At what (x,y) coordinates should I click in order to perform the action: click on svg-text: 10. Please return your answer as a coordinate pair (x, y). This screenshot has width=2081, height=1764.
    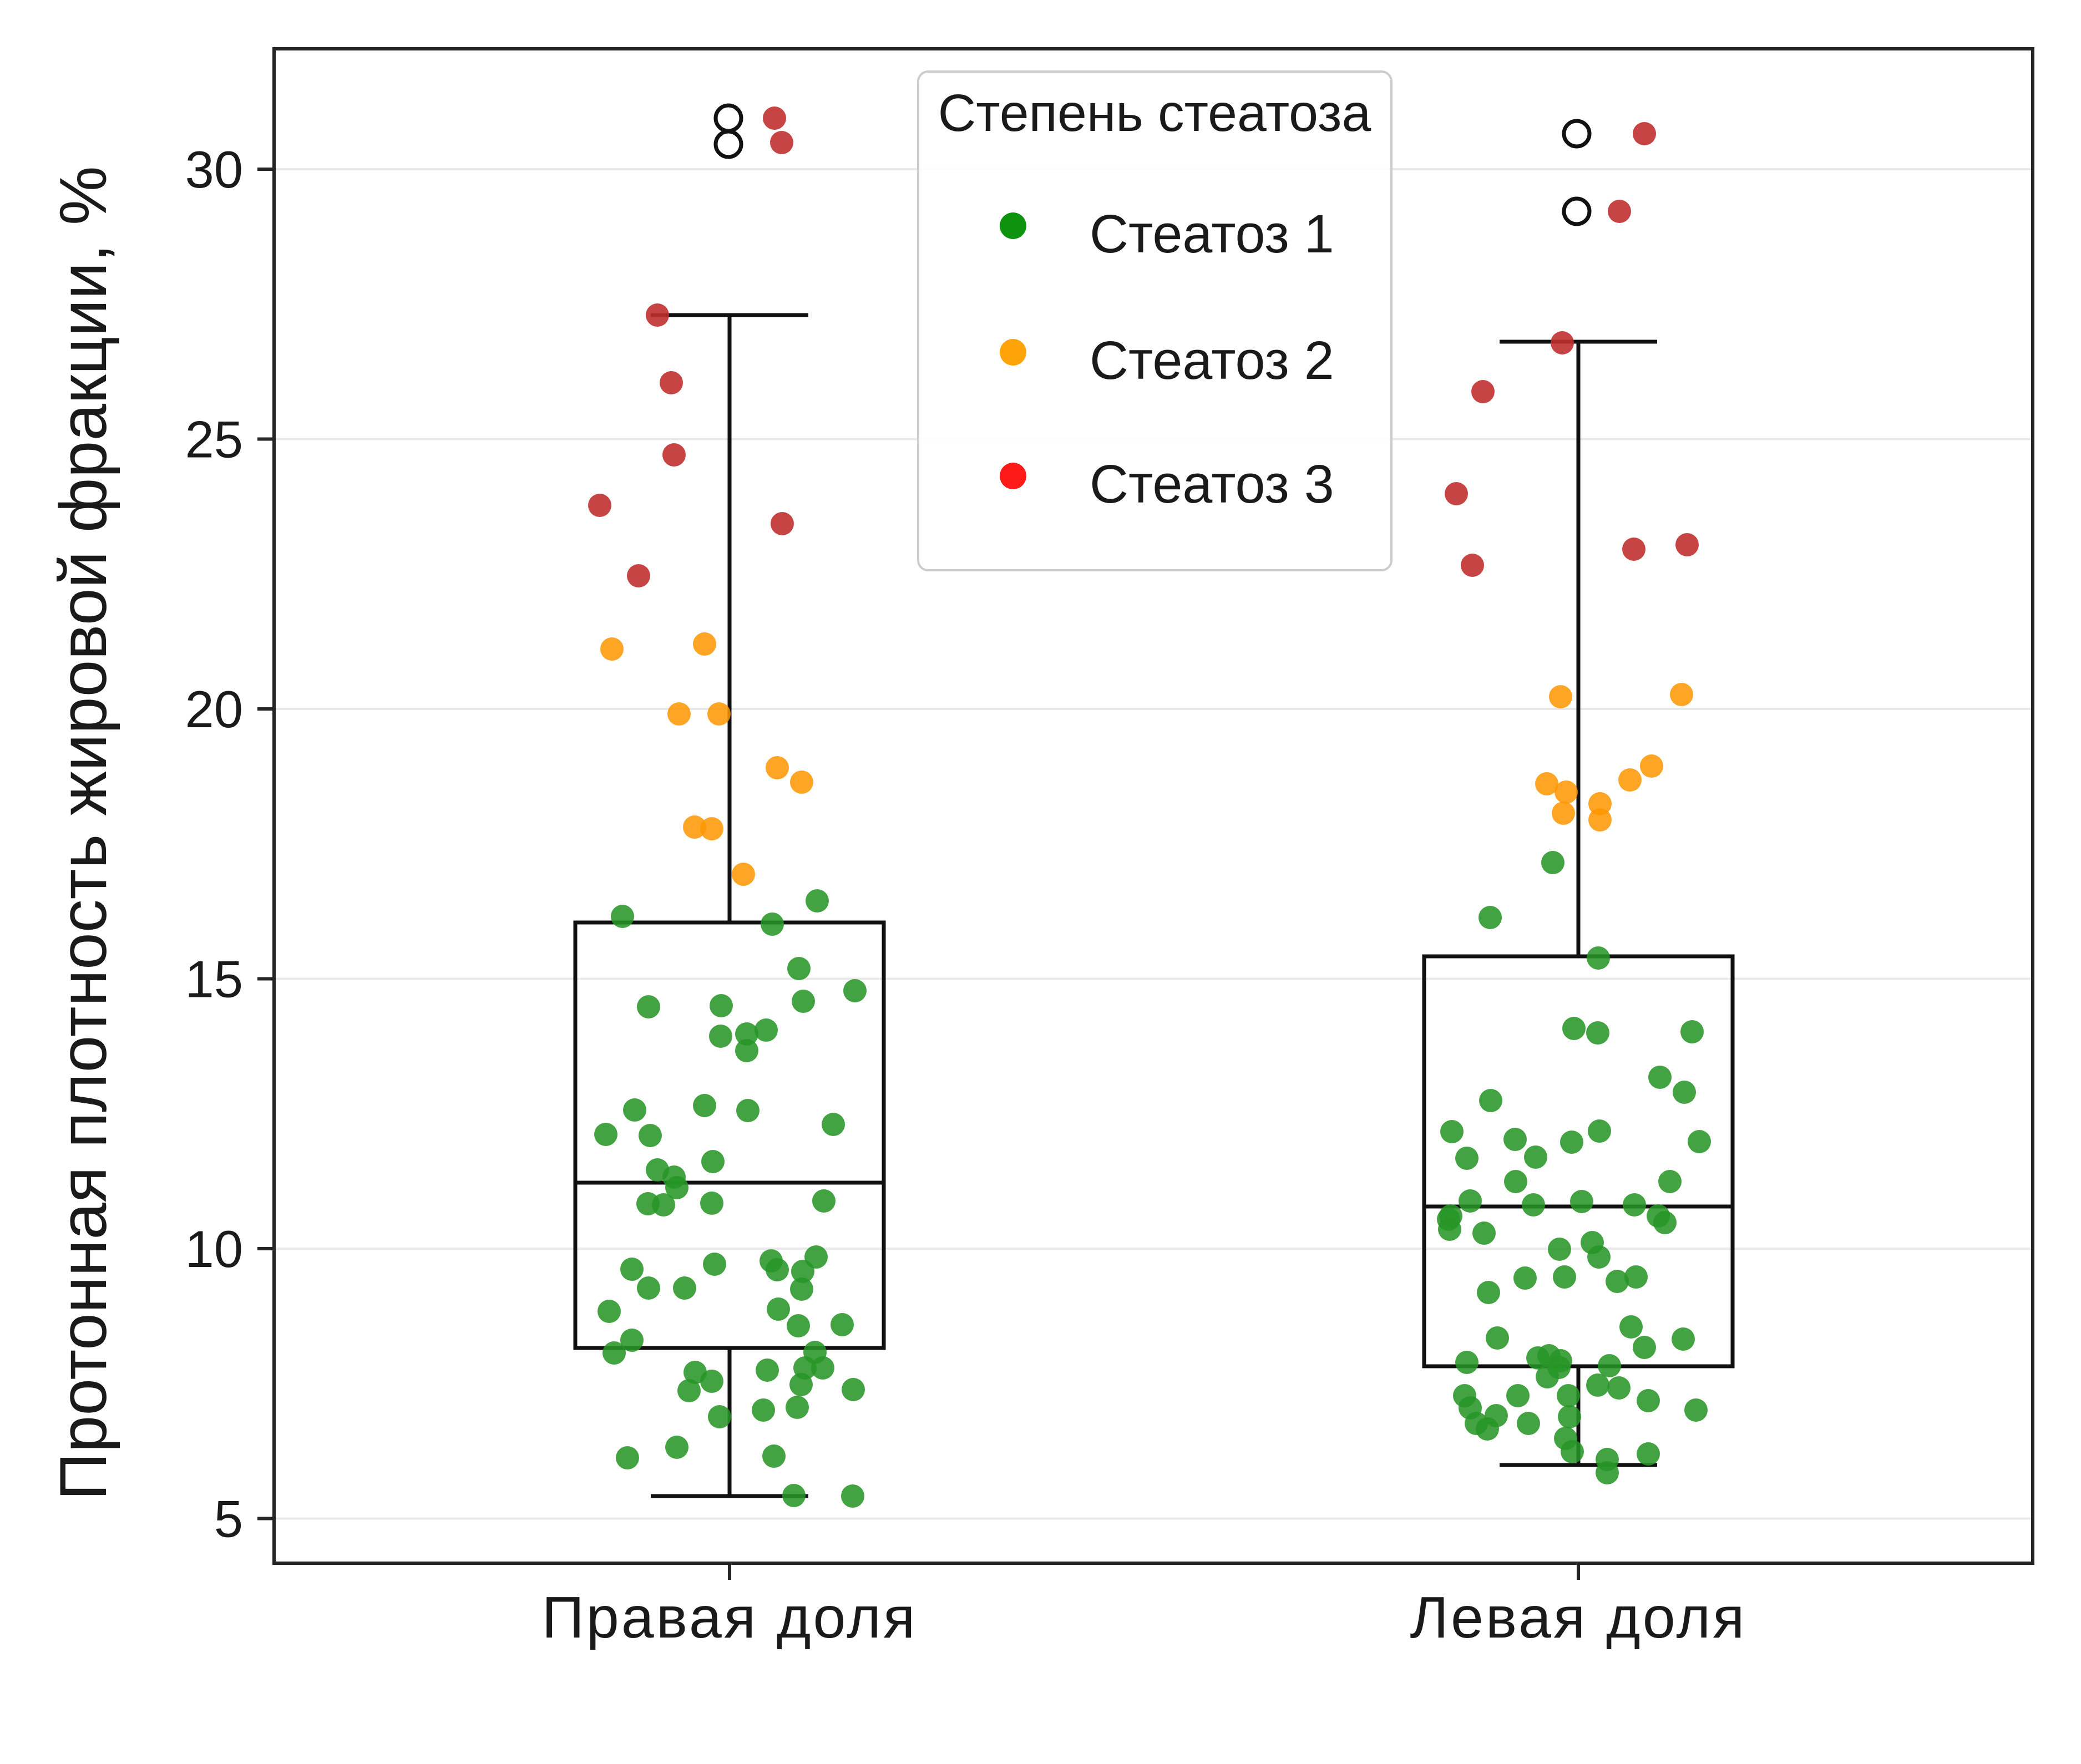
    Looking at the image, I should click on (214, 1249).